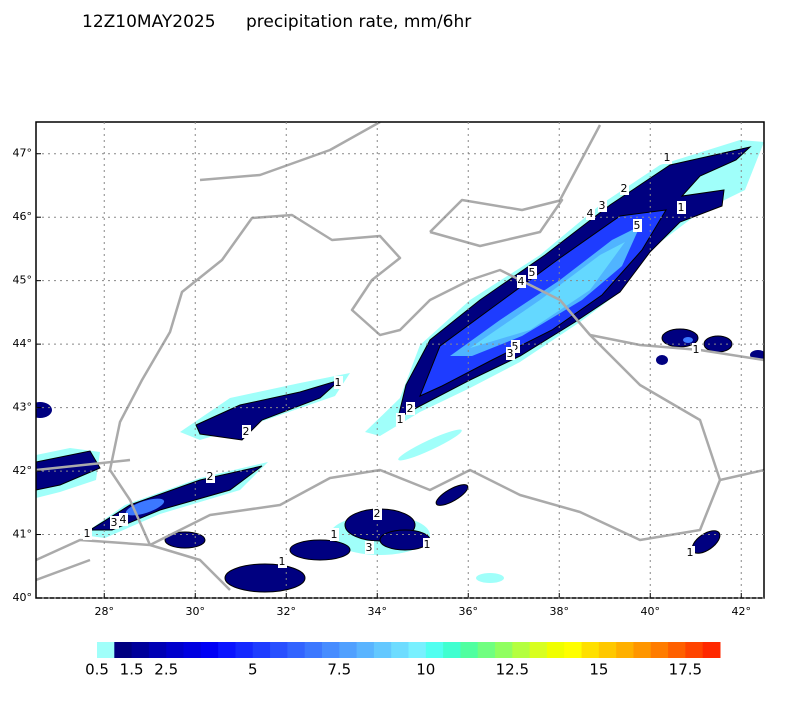 The height and width of the screenshot is (724, 800). What do you see at coordinates (23, 470) in the screenshot?
I see `y-tick-label: 42°` at bounding box center [23, 470].